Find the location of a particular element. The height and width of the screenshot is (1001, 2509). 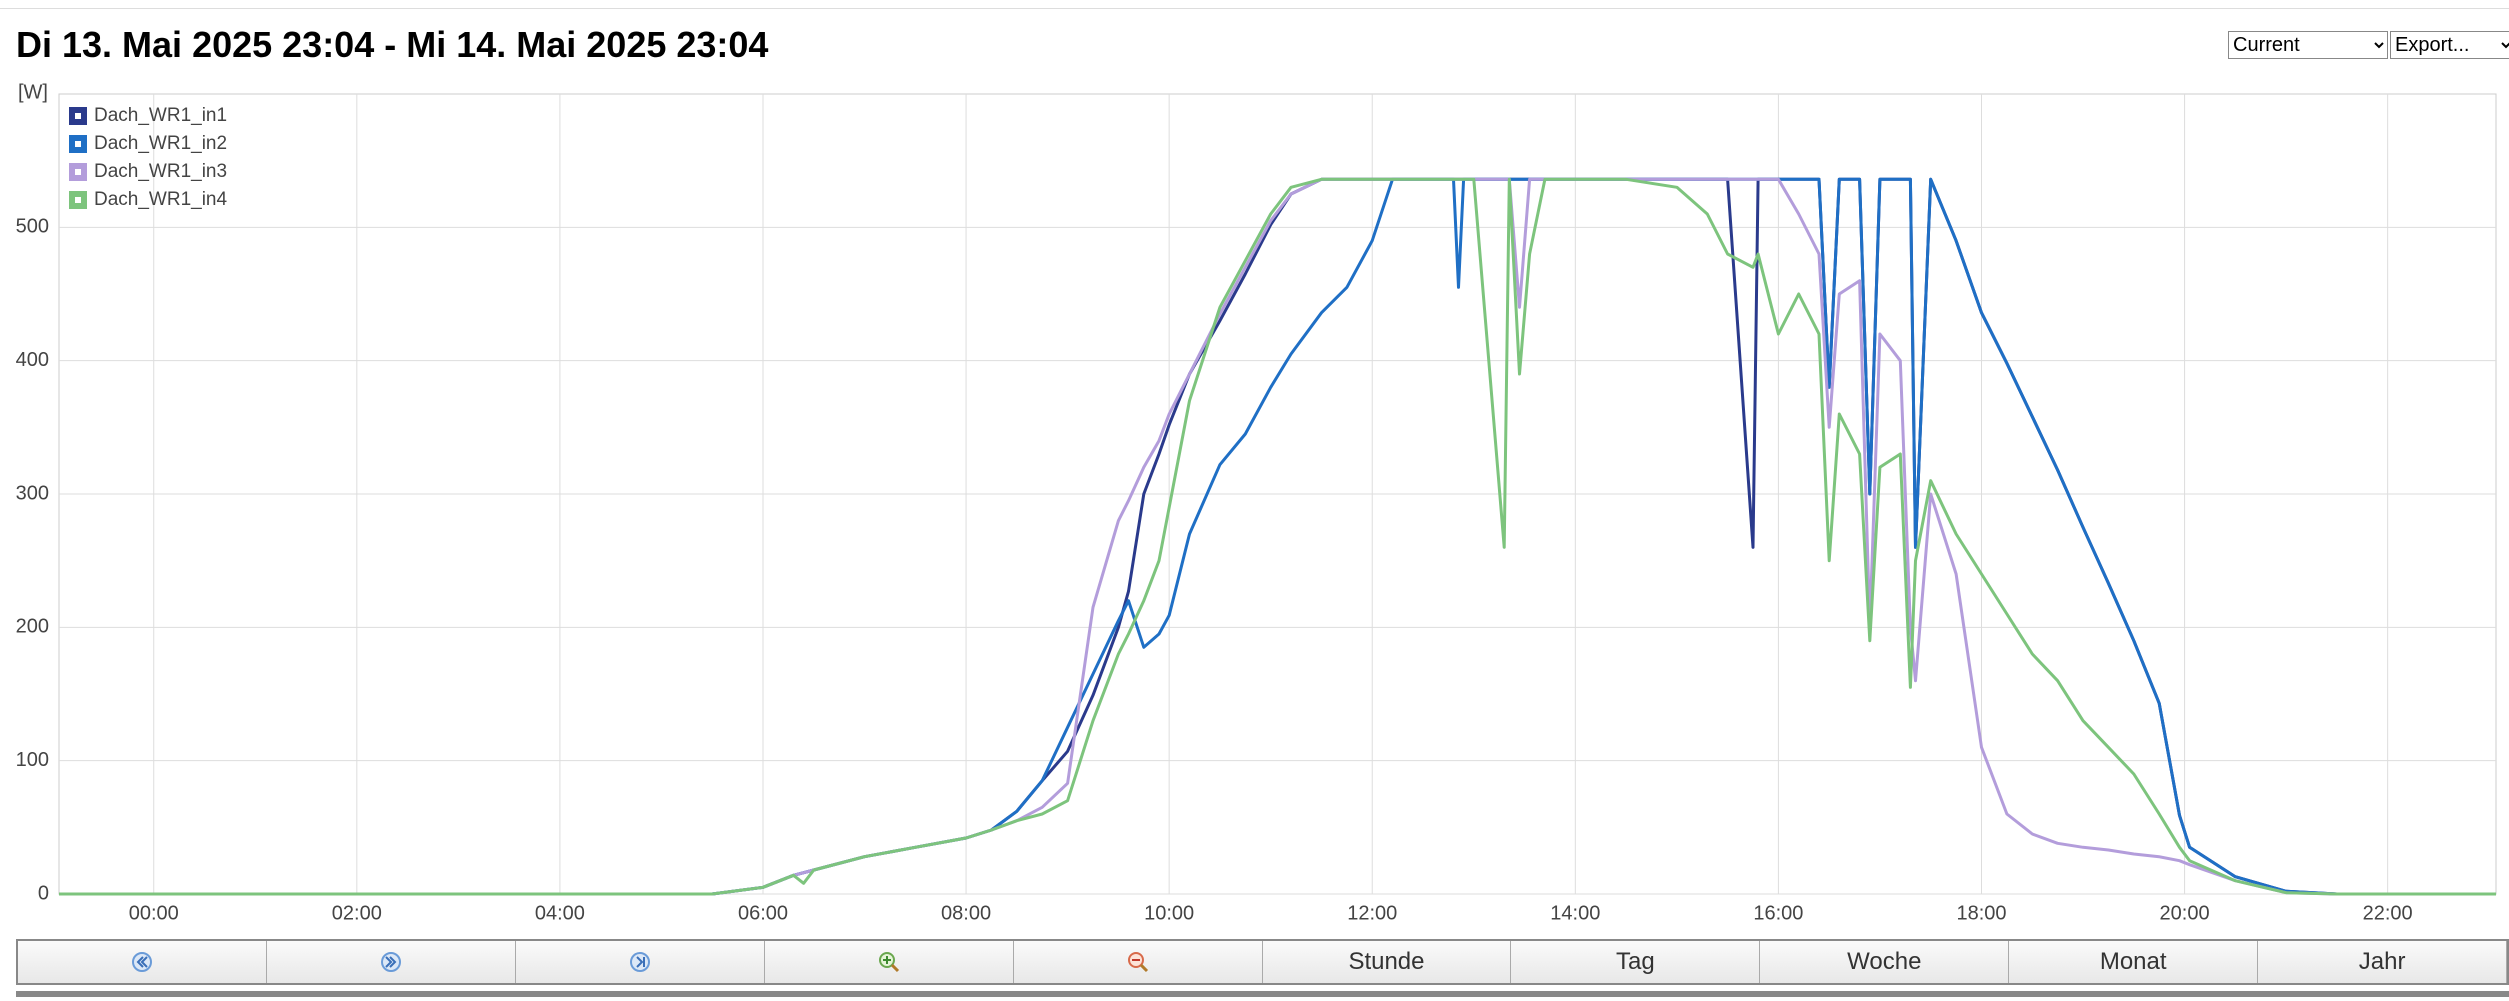

x-tick-label: 18:00 is located at coordinates (1981, 913).